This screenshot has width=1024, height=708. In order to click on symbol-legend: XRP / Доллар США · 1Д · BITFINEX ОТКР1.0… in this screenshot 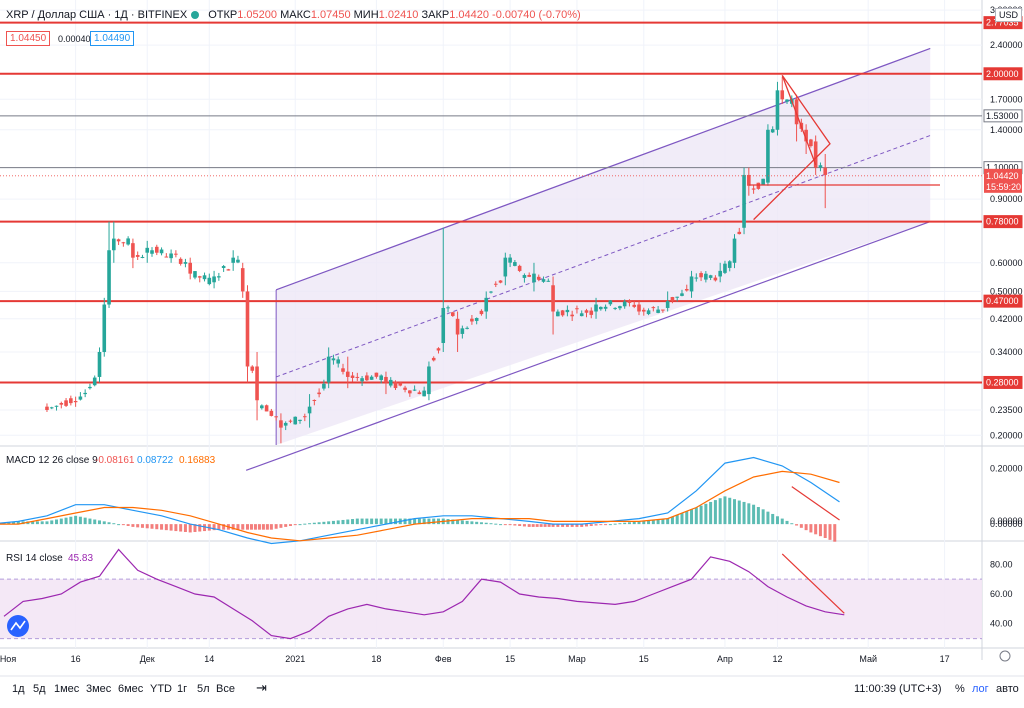, I will do `click(293, 15)`.